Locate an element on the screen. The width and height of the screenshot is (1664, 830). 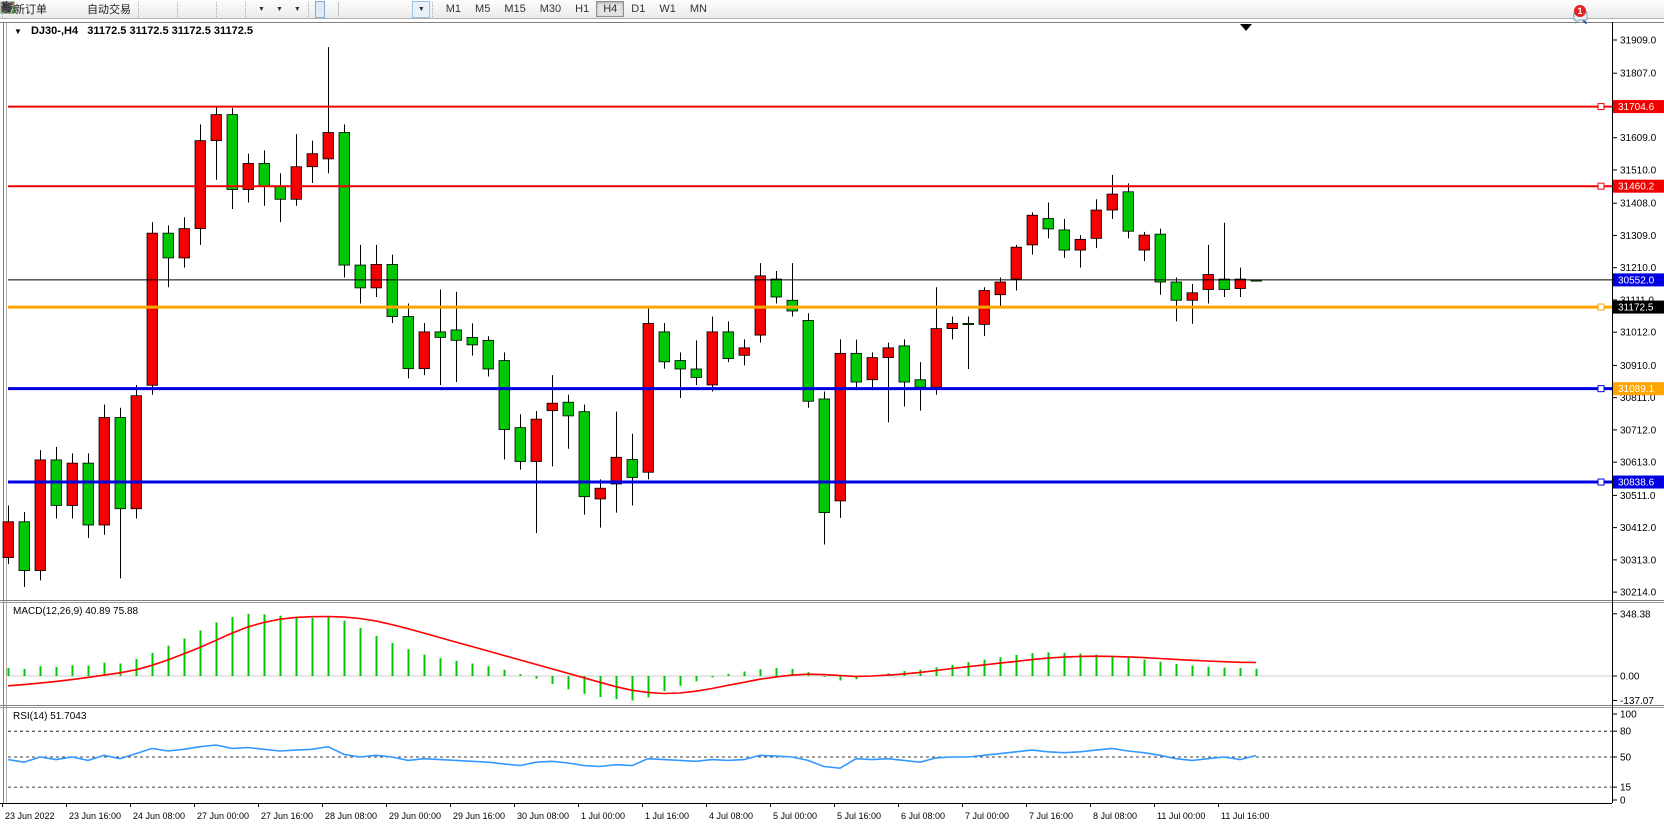
notification-badge: 1 is located at coordinates (1580, 11).